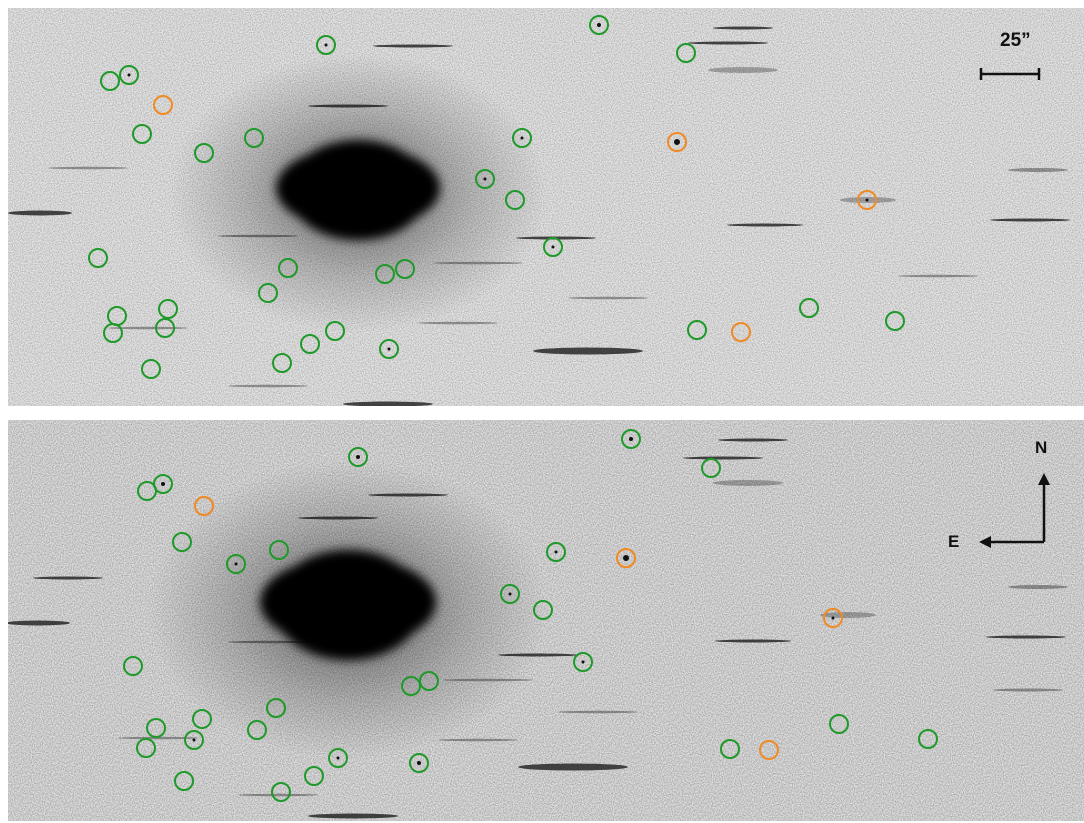  What do you see at coordinates (1010, 74) in the screenshot?
I see `scale-bar` at bounding box center [1010, 74].